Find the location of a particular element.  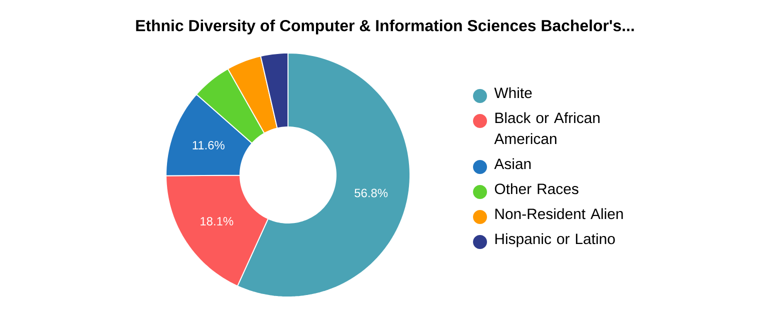

legend-label: Asian is located at coordinates (512, 164).